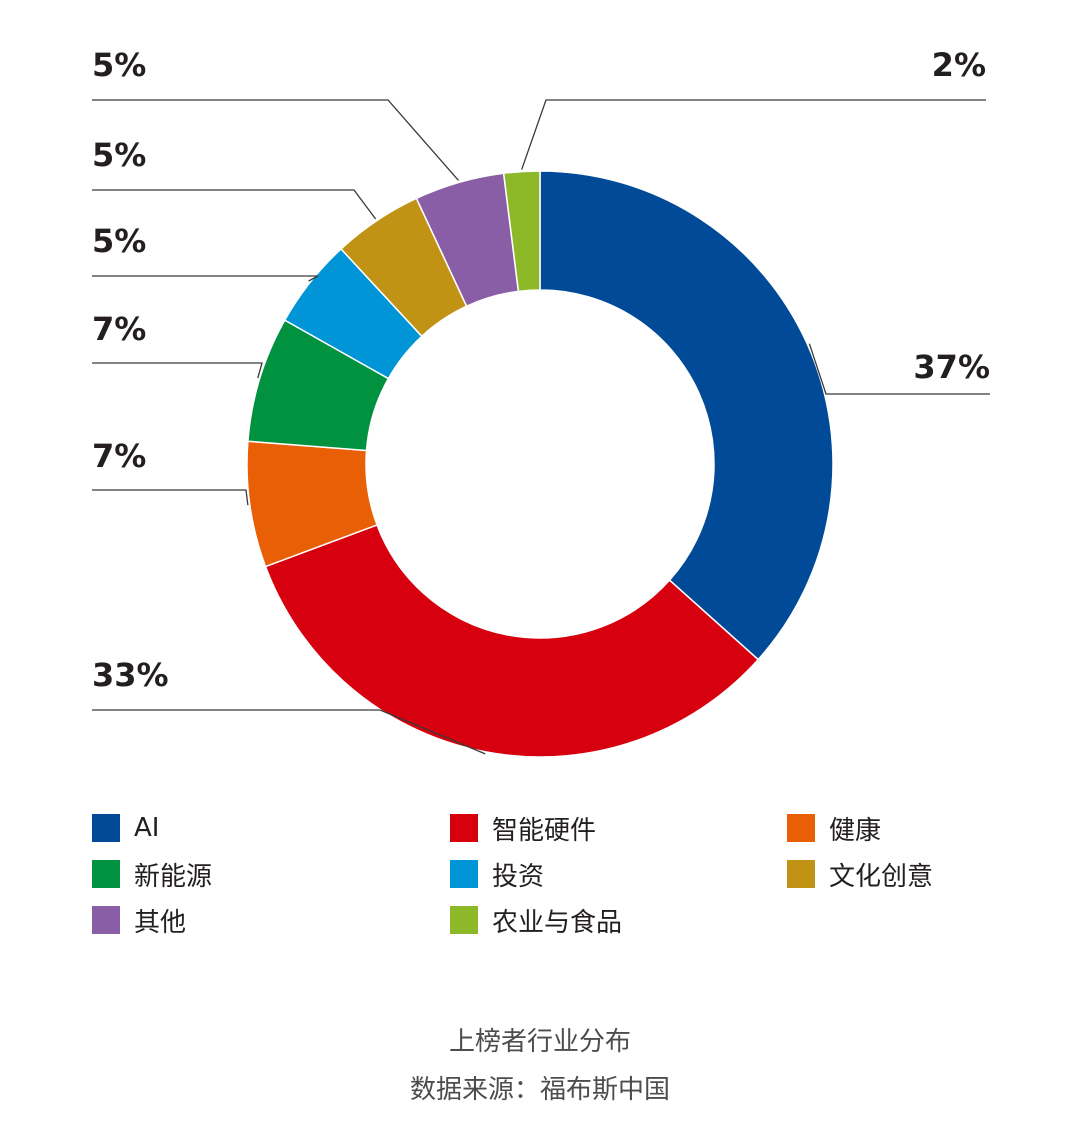 This screenshot has height=1136, width=1080. I want to click on legend-item: 新能源, so click(271, 875).